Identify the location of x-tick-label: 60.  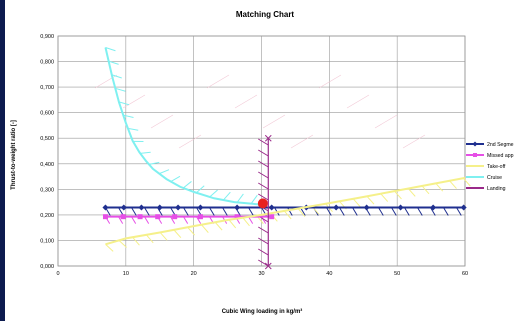
(465, 274).